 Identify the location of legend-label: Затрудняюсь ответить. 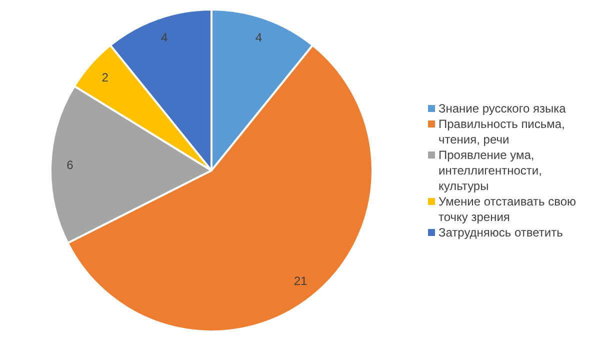
(500, 233).